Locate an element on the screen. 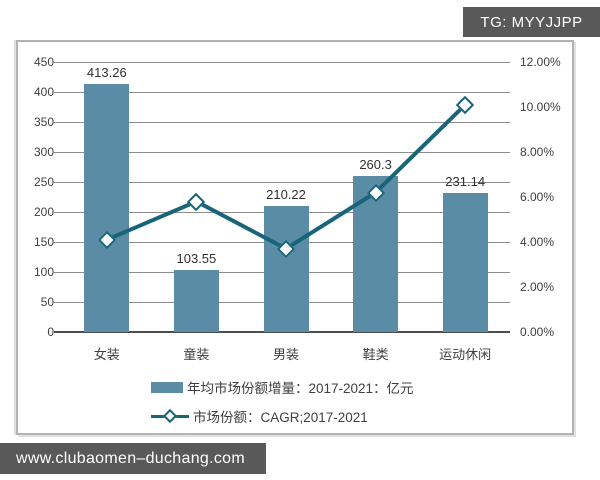  bar-value-label: 413.26 is located at coordinates (106, 73).